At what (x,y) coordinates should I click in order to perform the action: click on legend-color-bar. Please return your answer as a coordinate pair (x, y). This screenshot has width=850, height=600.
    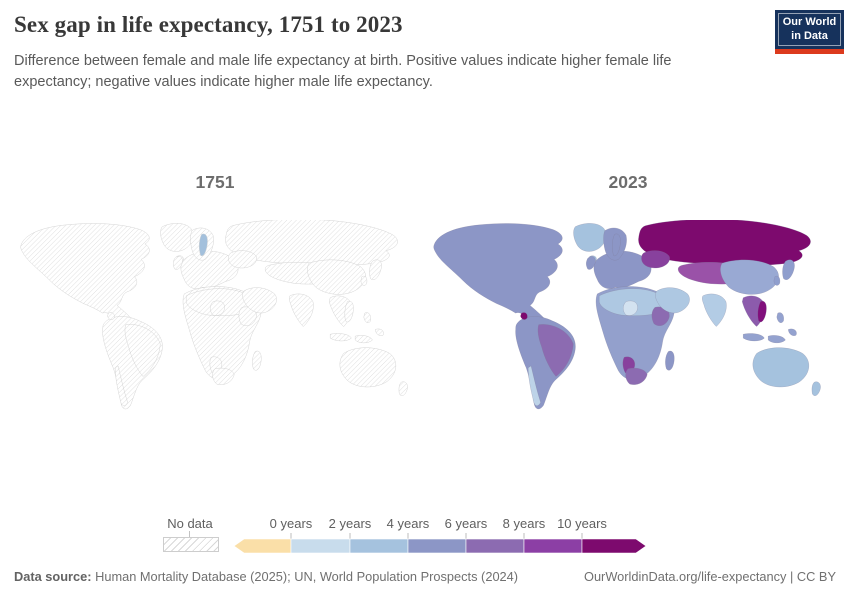
    Looking at the image, I should click on (440, 543).